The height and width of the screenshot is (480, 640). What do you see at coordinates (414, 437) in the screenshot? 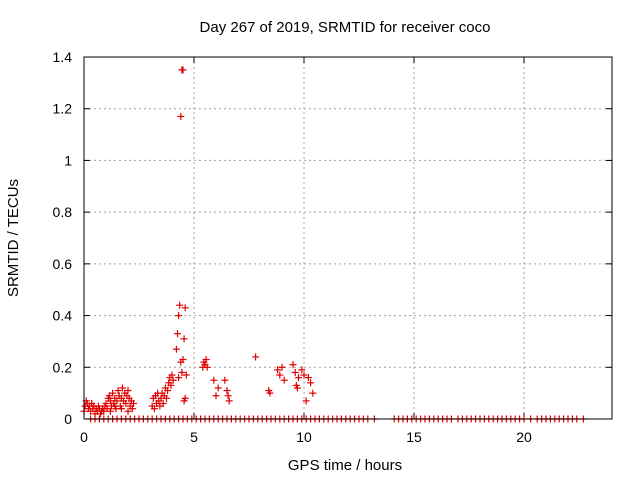
I see `x-tick-label: 15` at bounding box center [414, 437].